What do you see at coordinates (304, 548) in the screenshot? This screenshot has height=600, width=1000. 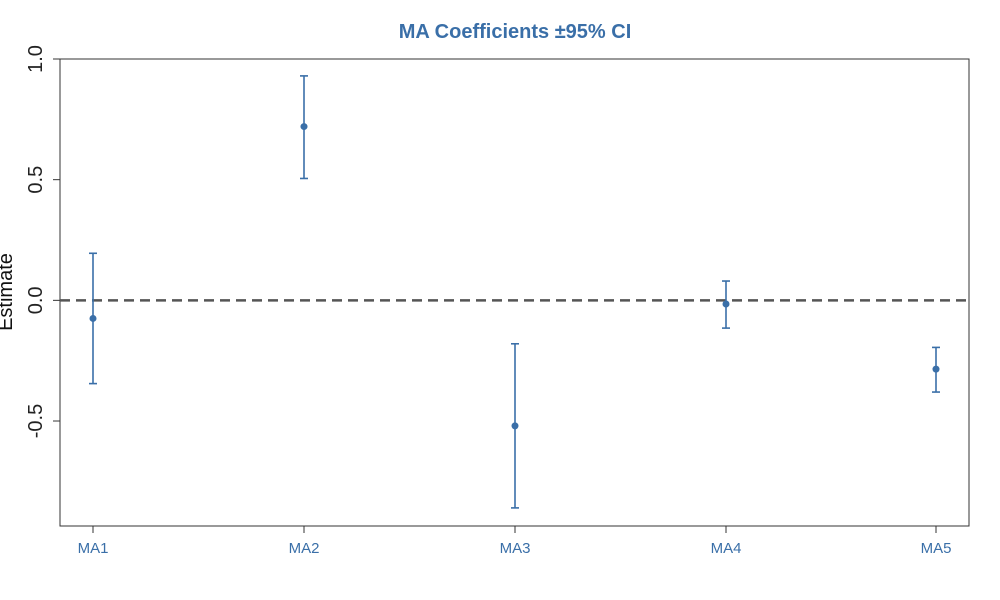 I see `x-tick-label: MA2` at bounding box center [304, 548].